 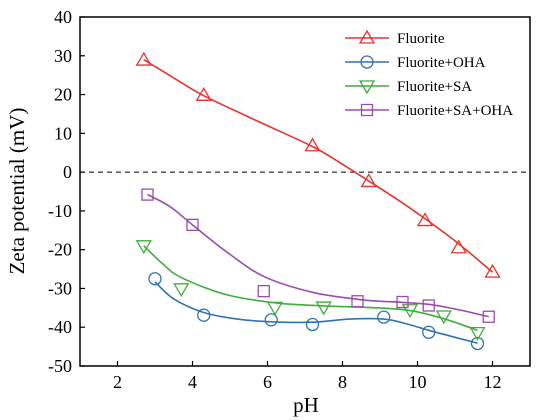 What do you see at coordinates (306, 405) in the screenshot?
I see `x-axis-title: pH` at bounding box center [306, 405].